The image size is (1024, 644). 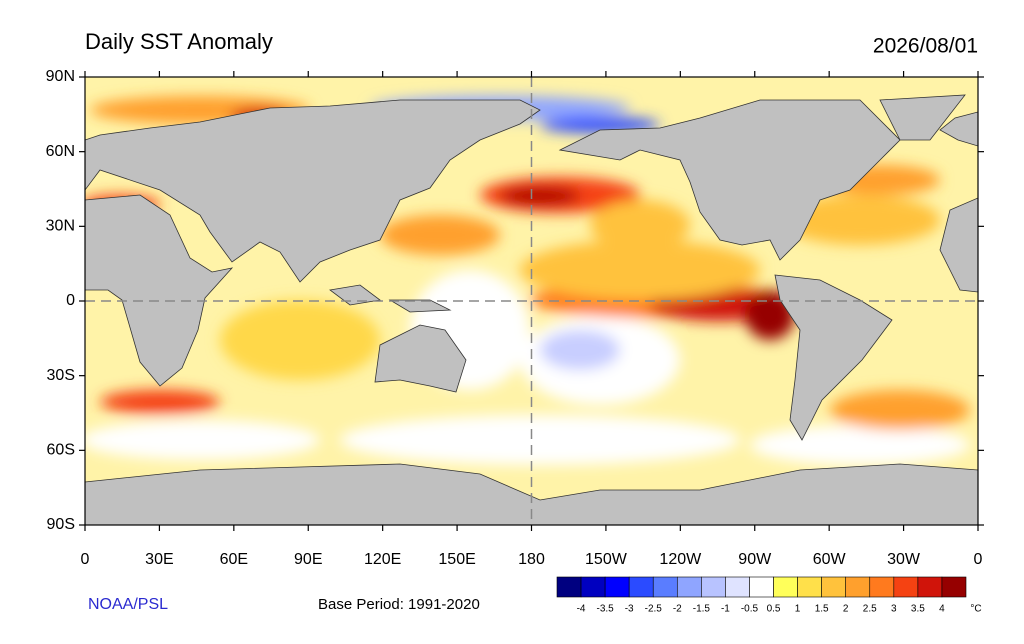 I want to click on colorbar-label: 2, so click(x=846, y=609).